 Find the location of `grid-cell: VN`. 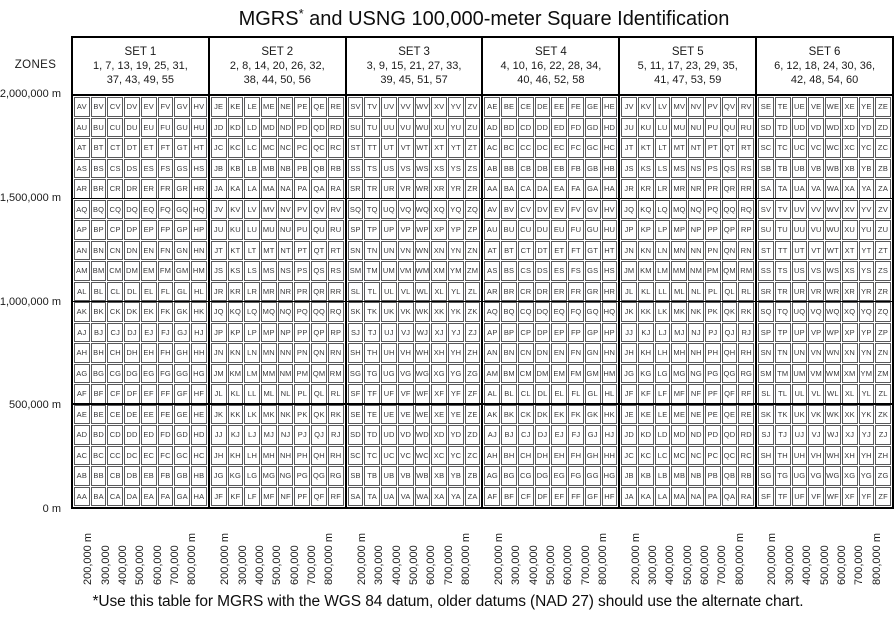

grid-cell: VN is located at coordinates (816, 353).